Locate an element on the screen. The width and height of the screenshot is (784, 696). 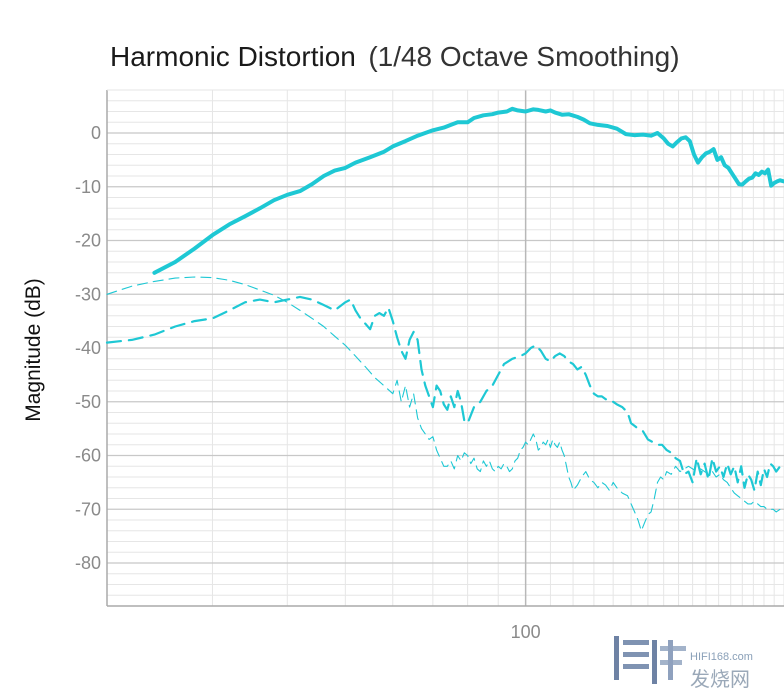
y-tick-label: -60 is located at coordinates (88, 456).